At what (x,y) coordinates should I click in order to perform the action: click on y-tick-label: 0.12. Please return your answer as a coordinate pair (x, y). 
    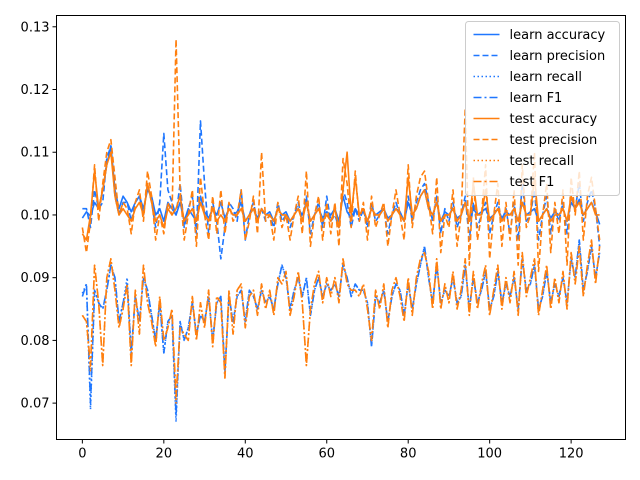
    Looking at the image, I should click on (35, 90).